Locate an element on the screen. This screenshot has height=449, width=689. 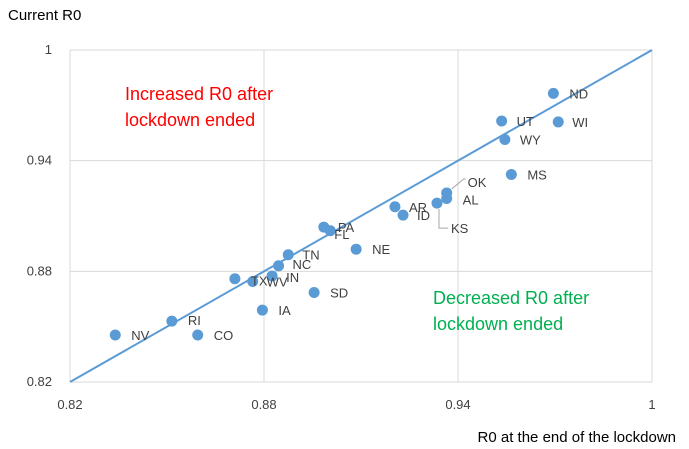
point-label-ms: MS is located at coordinates (537, 175).